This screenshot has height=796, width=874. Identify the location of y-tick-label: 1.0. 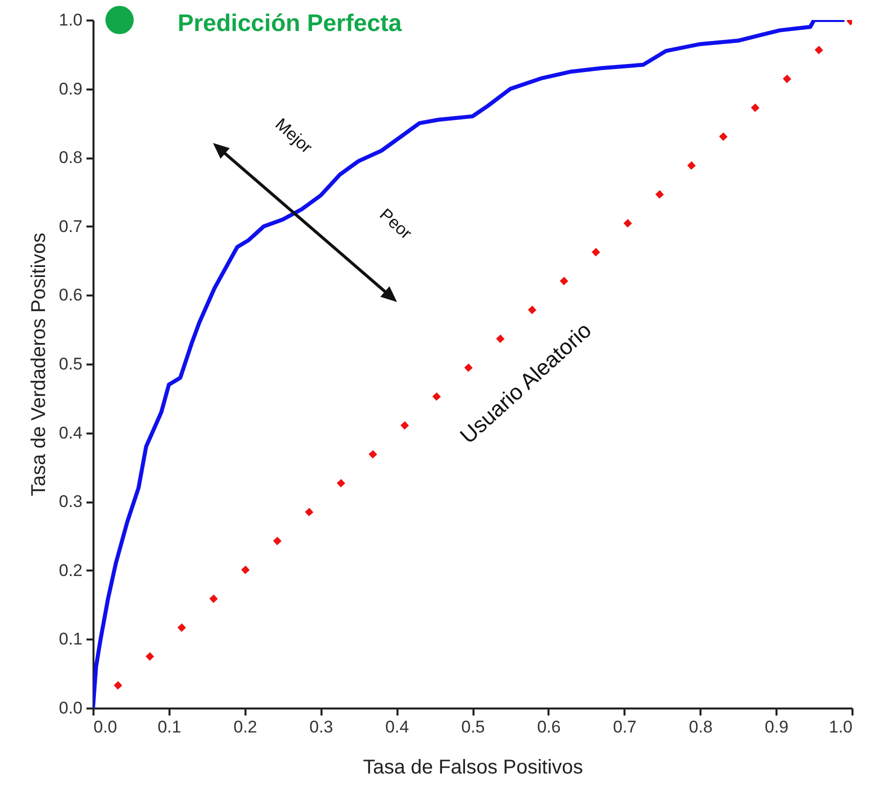
(70, 20).